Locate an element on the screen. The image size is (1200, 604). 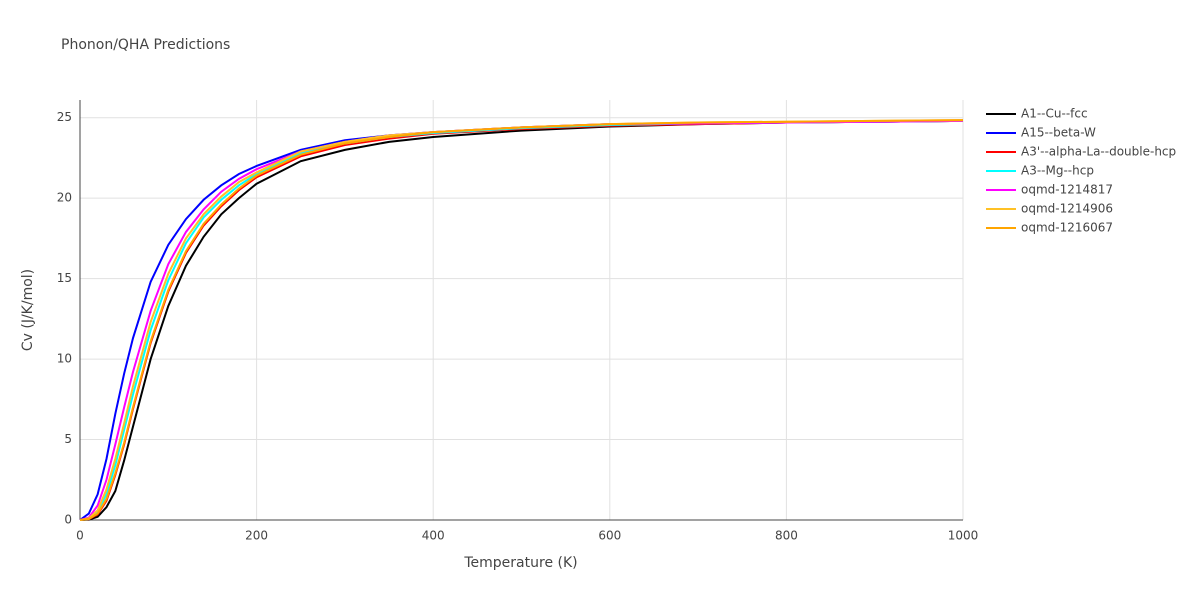
legend-label: oqmd-1216067 is located at coordinates (1067, 228).